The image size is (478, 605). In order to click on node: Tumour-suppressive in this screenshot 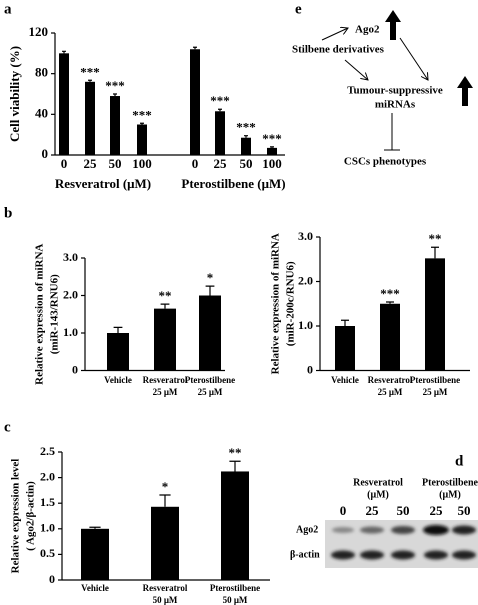, I will do `click(395, 91)`.